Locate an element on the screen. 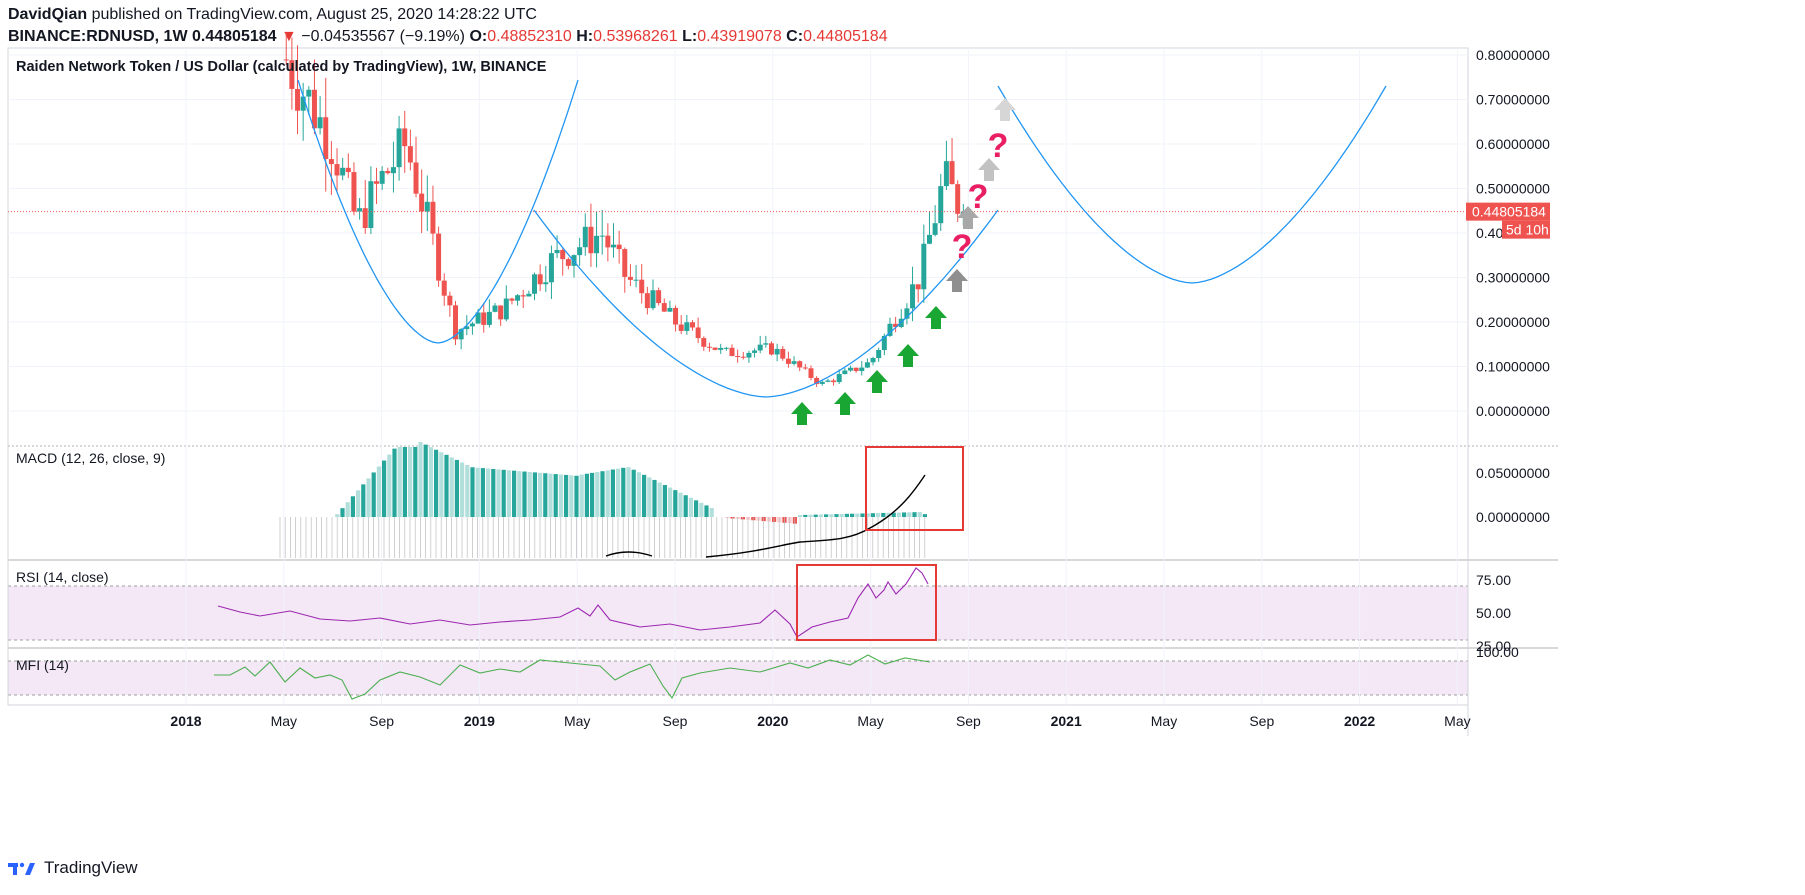  mfi-line is located at coordinates (572, 677).